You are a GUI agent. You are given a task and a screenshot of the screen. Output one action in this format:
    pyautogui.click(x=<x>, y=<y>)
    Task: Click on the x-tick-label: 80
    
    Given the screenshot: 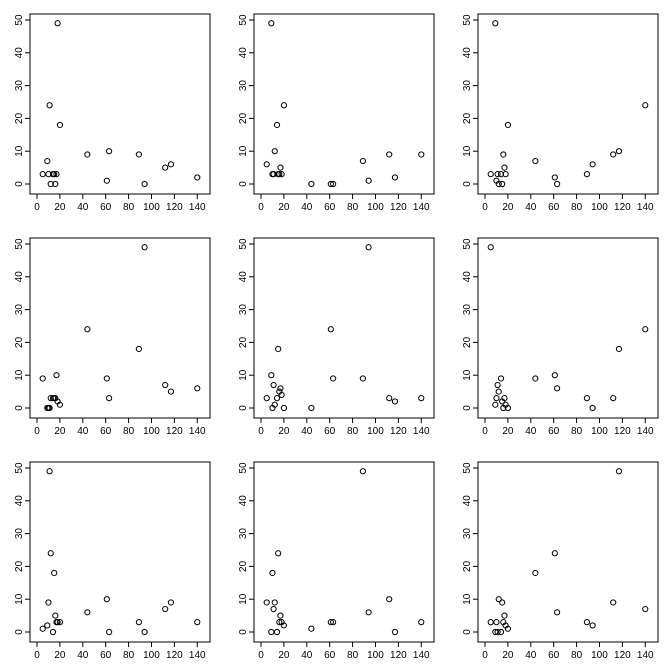 What is the action you would take?
    pyautogui.click(x=129, y=207)
    